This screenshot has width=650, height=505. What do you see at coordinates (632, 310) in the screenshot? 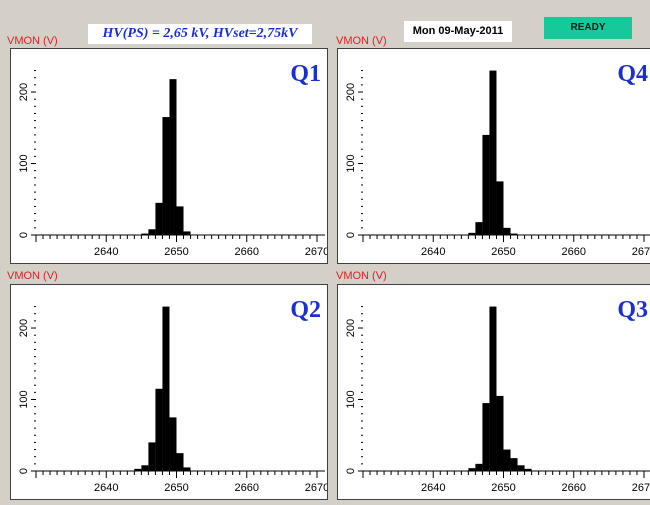
I see `quadrant-label-q3: Q3` at bounding box center [632, 310].